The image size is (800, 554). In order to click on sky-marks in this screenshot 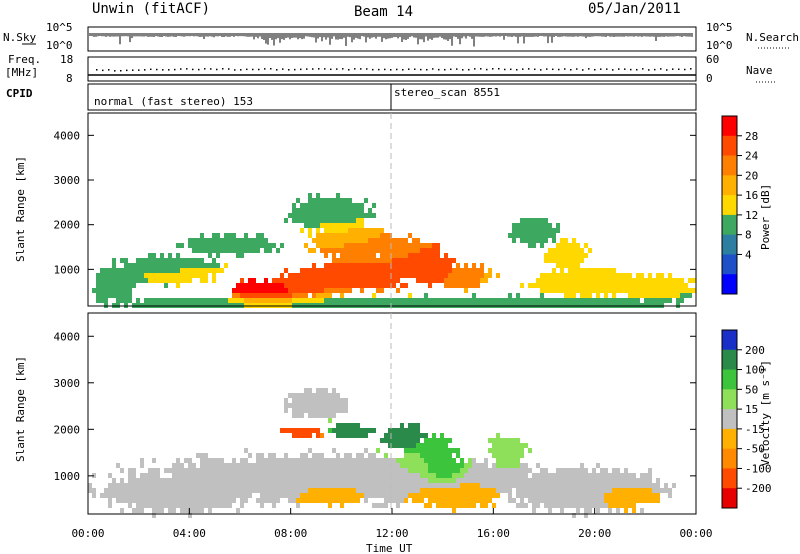, I will do `click(391, 40)`.